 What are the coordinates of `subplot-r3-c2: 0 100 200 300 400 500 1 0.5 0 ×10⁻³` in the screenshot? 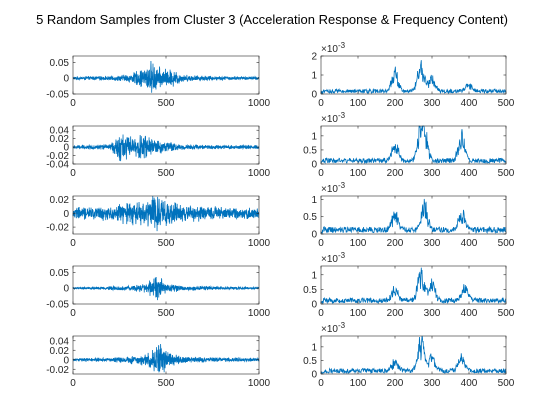 It's located at (409, 215).